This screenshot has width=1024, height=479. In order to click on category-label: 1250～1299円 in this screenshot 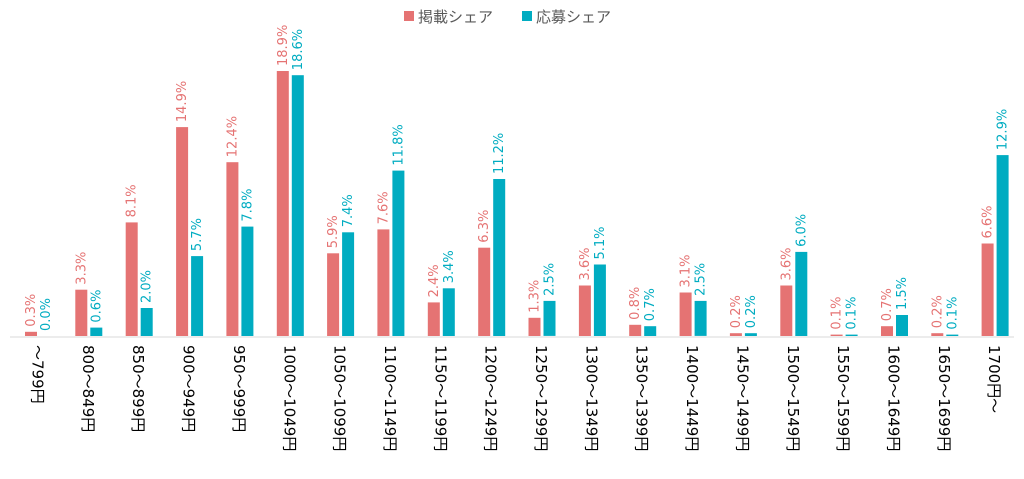, I will do `click(541, 398)`.